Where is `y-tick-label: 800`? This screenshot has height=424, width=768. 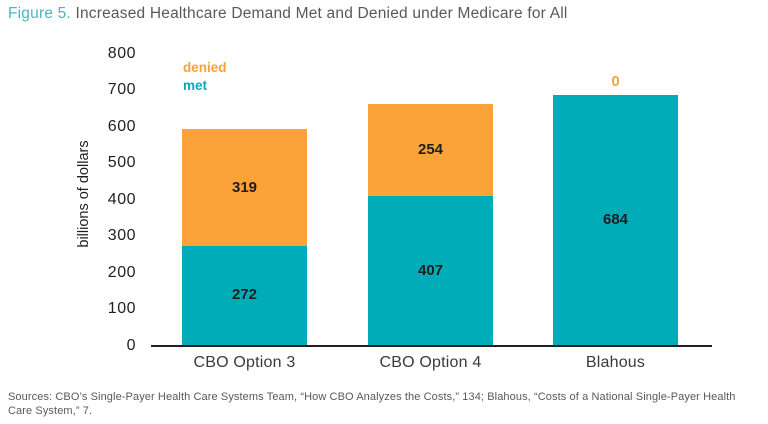
y-tick-label: 800 is located at coordinates (121, 53).